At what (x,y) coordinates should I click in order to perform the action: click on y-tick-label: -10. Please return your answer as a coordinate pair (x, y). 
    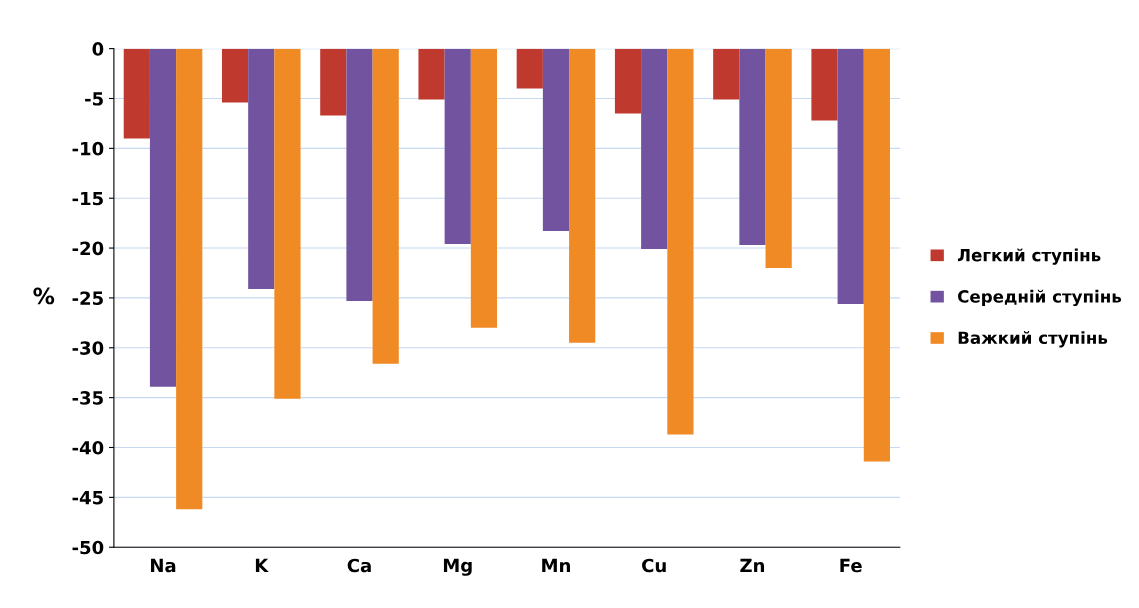
    Looking at the image, I should click on (88, 148).